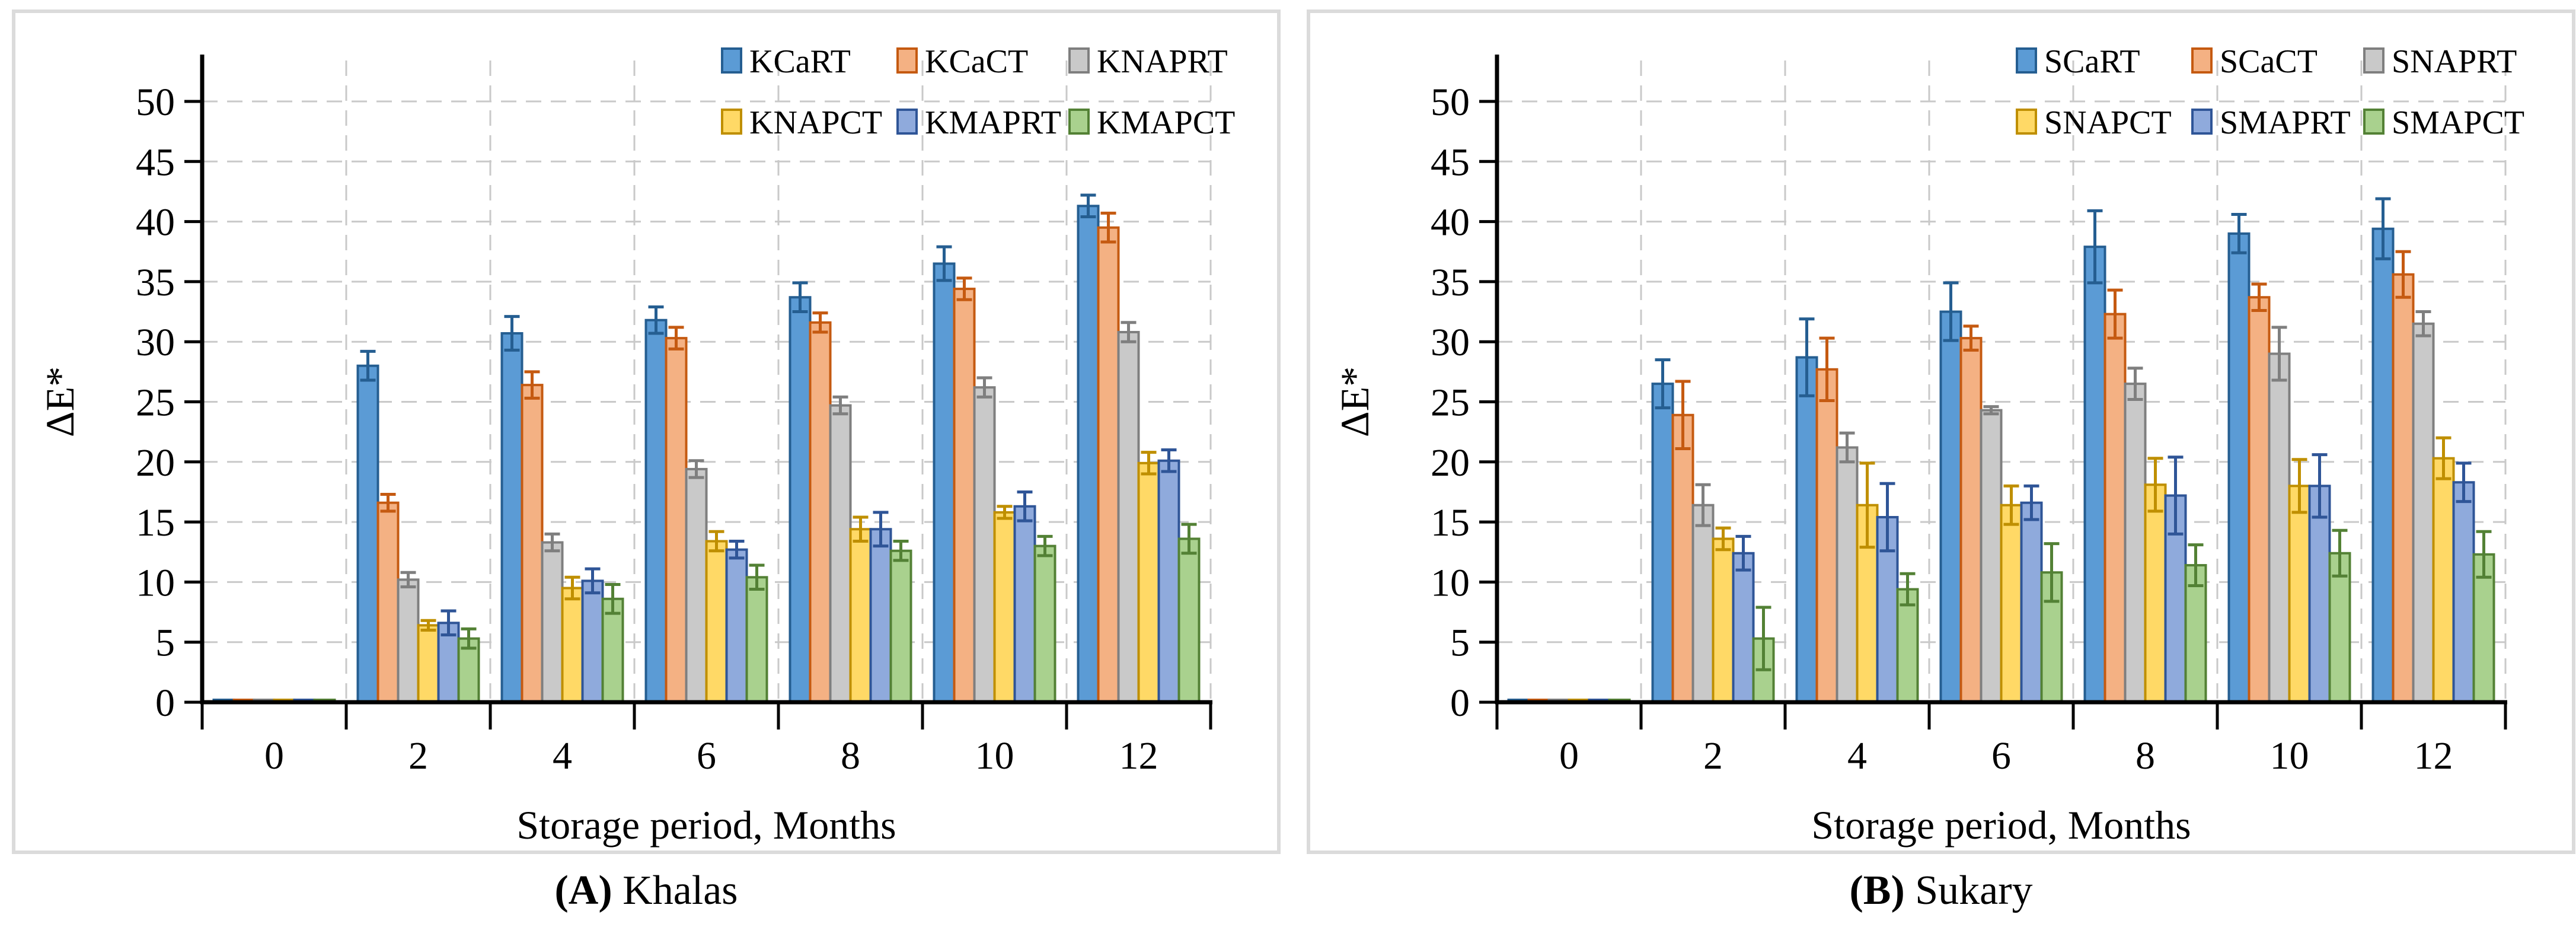 The width and height of the screenshot is (2576, 927). What do you see at coordinates (2026, 122) in the screenshot?
I see `legend-swatch-SNAPCT` at bounding box center [2026, 122].